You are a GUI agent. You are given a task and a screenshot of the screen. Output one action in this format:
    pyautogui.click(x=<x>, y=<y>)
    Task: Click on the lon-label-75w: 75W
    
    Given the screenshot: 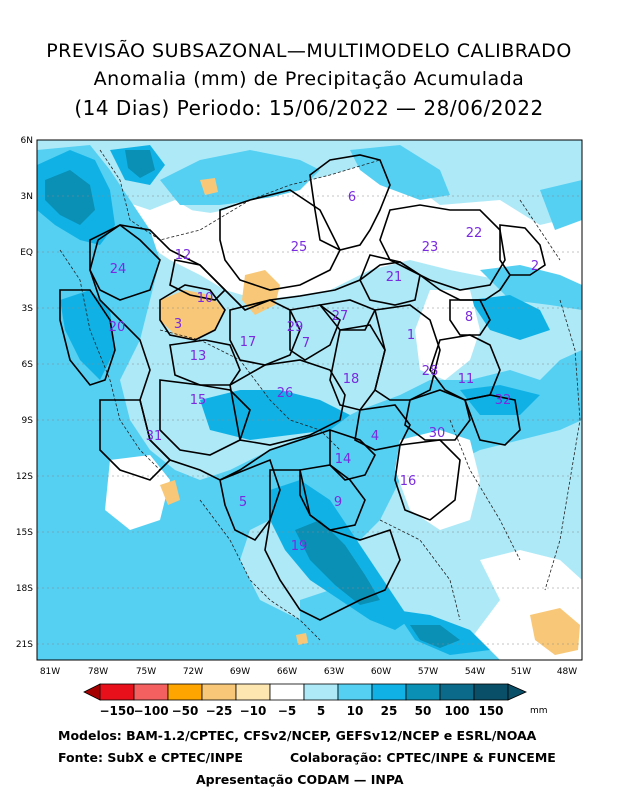 What is the action you would take?
    pyautogui.click(x=146, y=672)
    